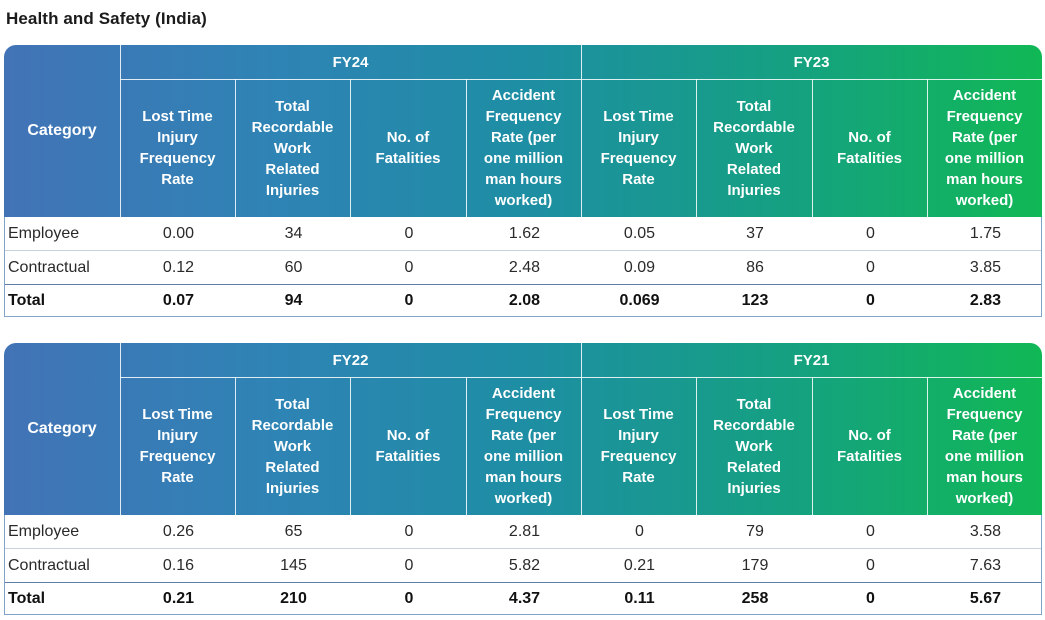 The width and height of the screenshot is (1045, 620). I want to click on table-cell: 5.67, so click(985, 598).